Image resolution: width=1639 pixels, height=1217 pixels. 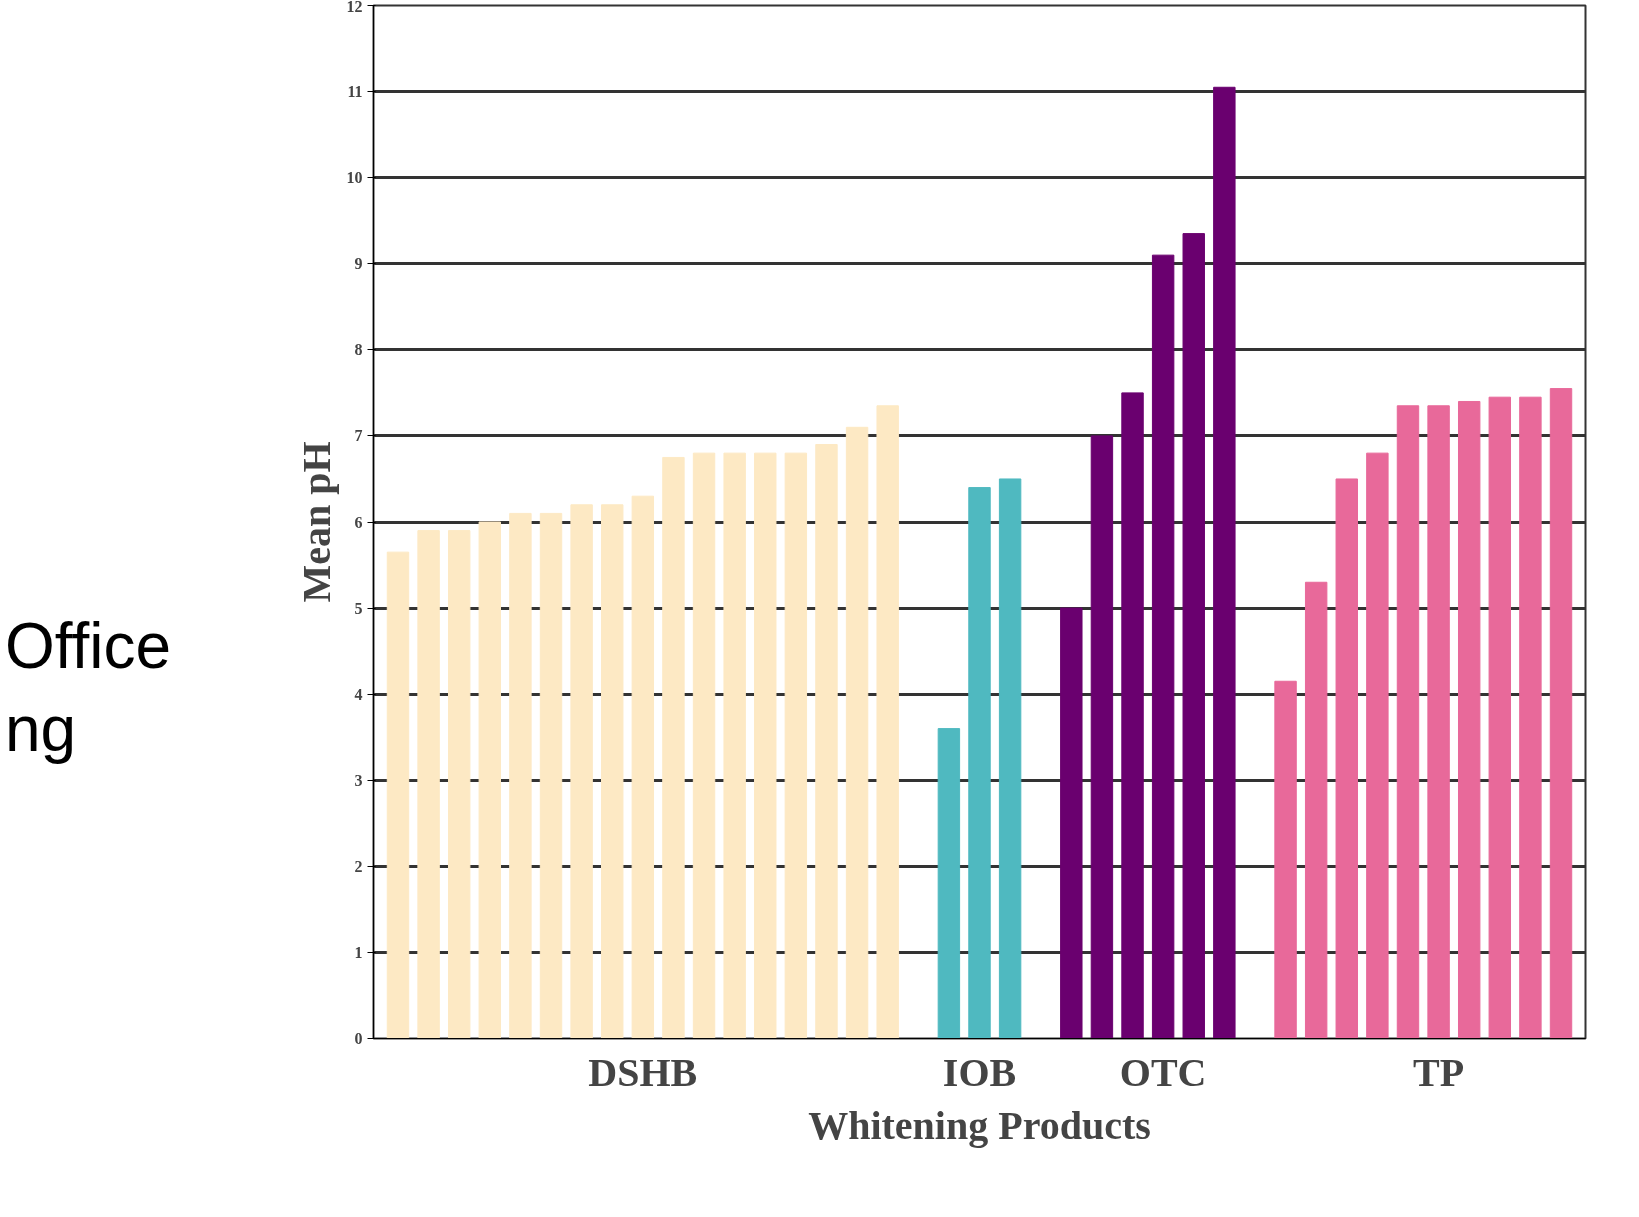 What do you see at coordinates (354, 178) in the screenshot?
I see `y-tick-label: 10` at bounding box center [354, 178].